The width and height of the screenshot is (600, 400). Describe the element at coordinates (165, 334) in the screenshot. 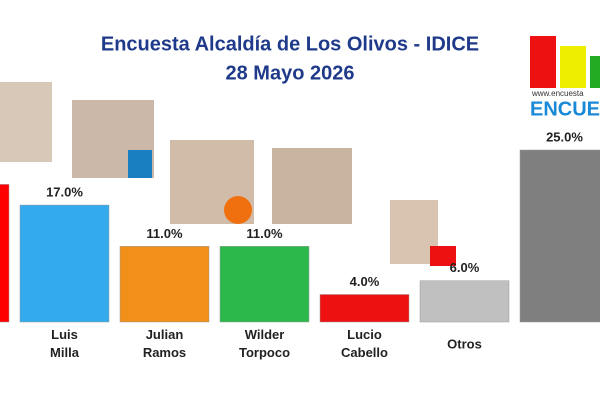

I see `x-tick-label-line: Julian` at that location.